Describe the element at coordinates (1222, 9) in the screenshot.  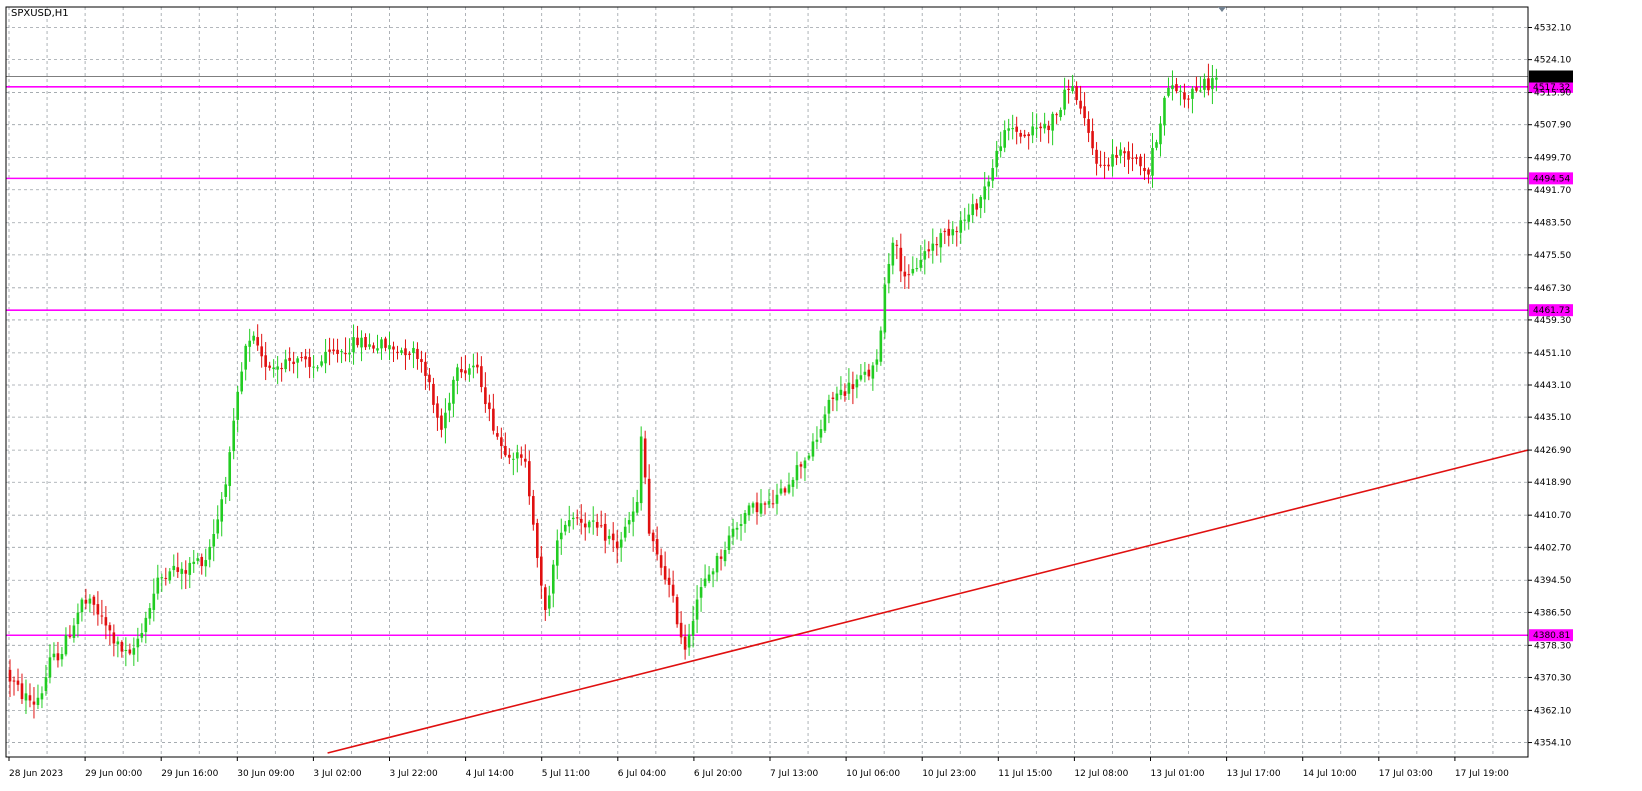
I see `chart-shift-marker` at that location.